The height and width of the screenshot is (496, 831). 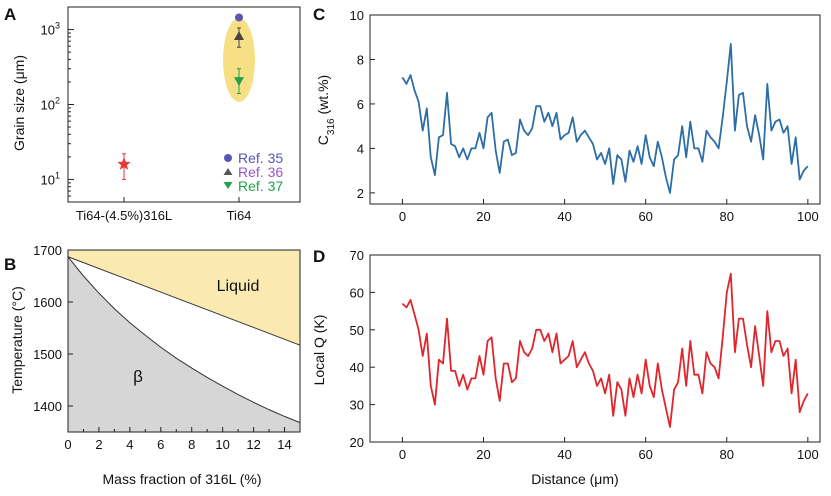 I want to click on panel-c-label: C, so click(x=319, y=14).